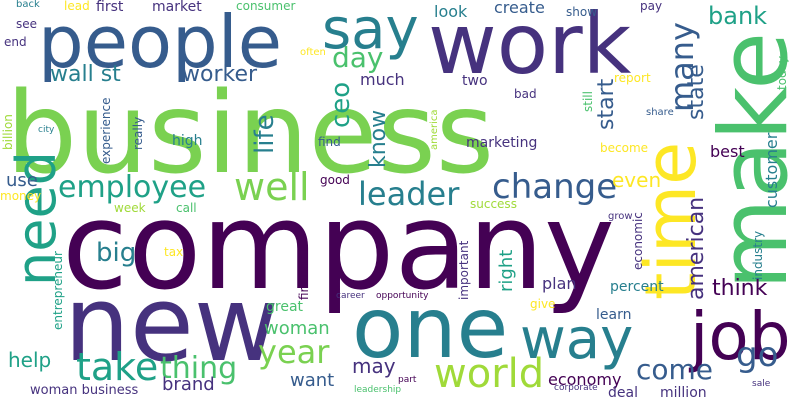  What do you see at coordinates (297, 328) in the screenshot?
I see `word: woman` at bounding box center [297, 328].